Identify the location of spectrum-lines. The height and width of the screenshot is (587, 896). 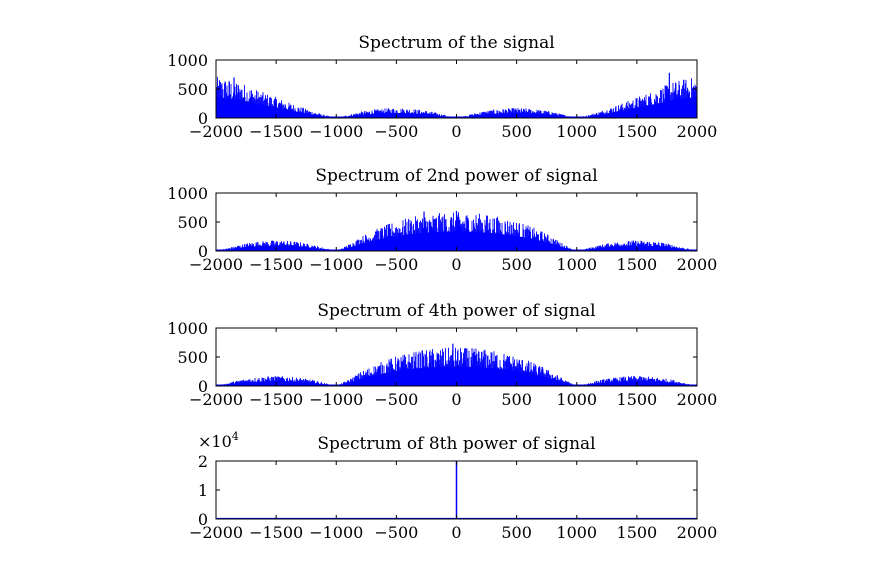
(456, 97).